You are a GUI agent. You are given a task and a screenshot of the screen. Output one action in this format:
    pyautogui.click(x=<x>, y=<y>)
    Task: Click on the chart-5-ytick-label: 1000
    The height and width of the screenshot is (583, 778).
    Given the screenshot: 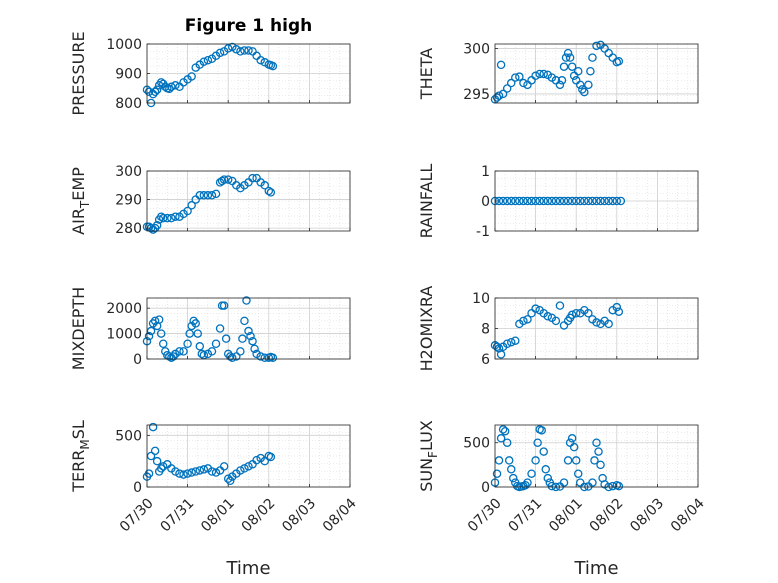 What is the action you would take?
    pyautogui.click(x=124, y=335)
    